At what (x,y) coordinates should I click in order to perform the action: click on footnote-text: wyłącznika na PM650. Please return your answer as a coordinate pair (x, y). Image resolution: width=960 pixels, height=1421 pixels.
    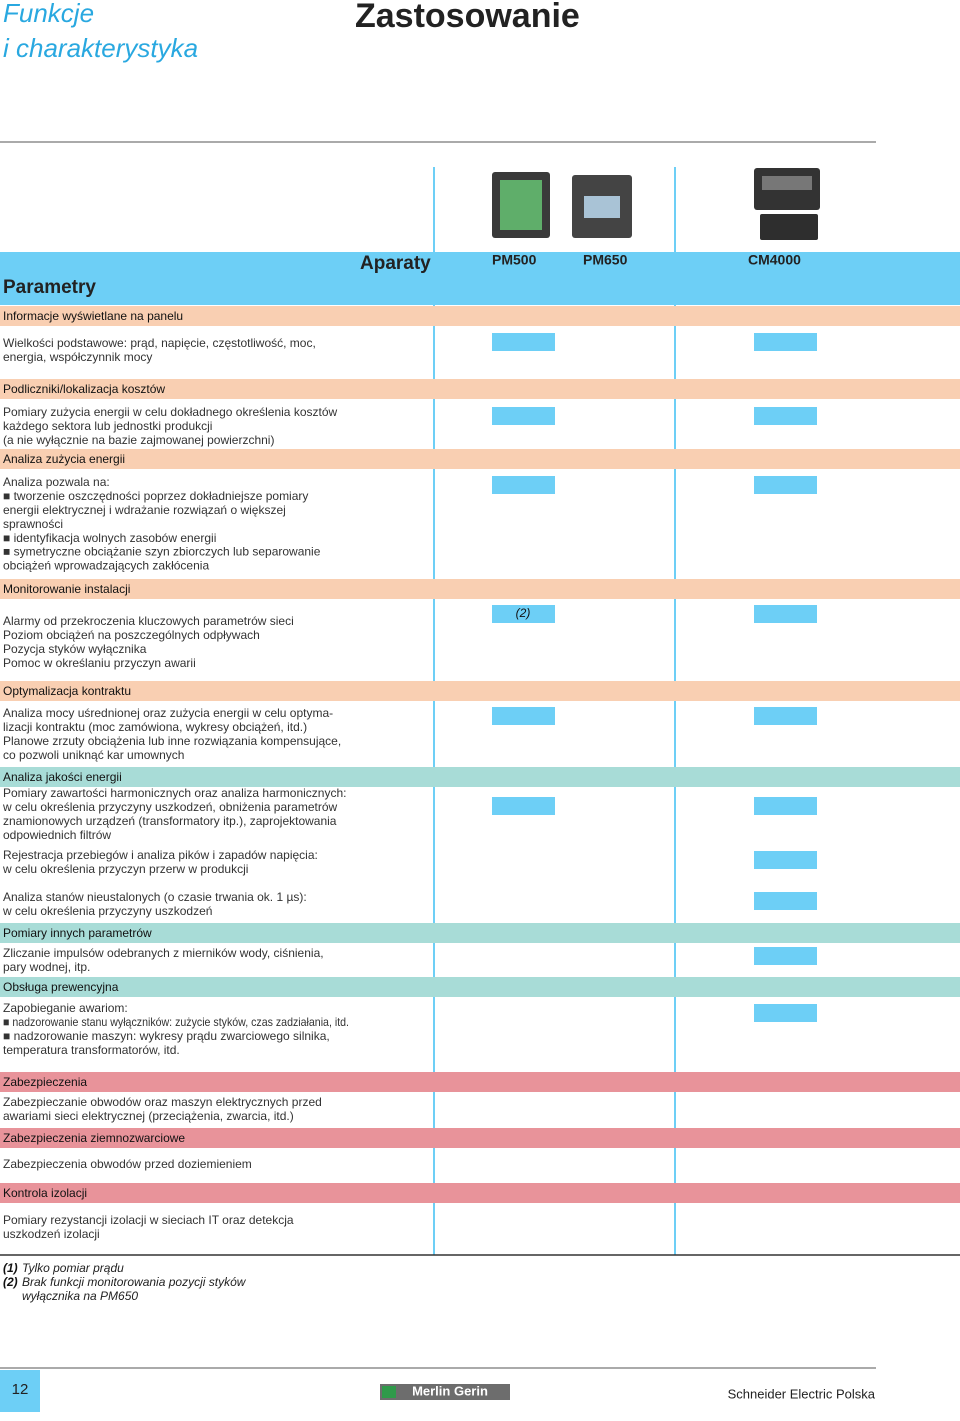
    Looking at the image, I should click on (80, 1296).